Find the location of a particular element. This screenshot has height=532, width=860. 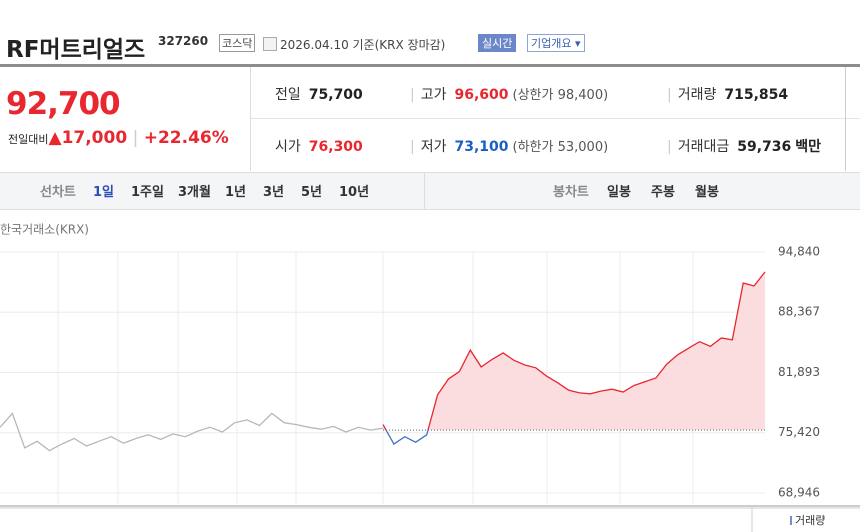

stock-code: 327260 is located at coordinates (183, 41).